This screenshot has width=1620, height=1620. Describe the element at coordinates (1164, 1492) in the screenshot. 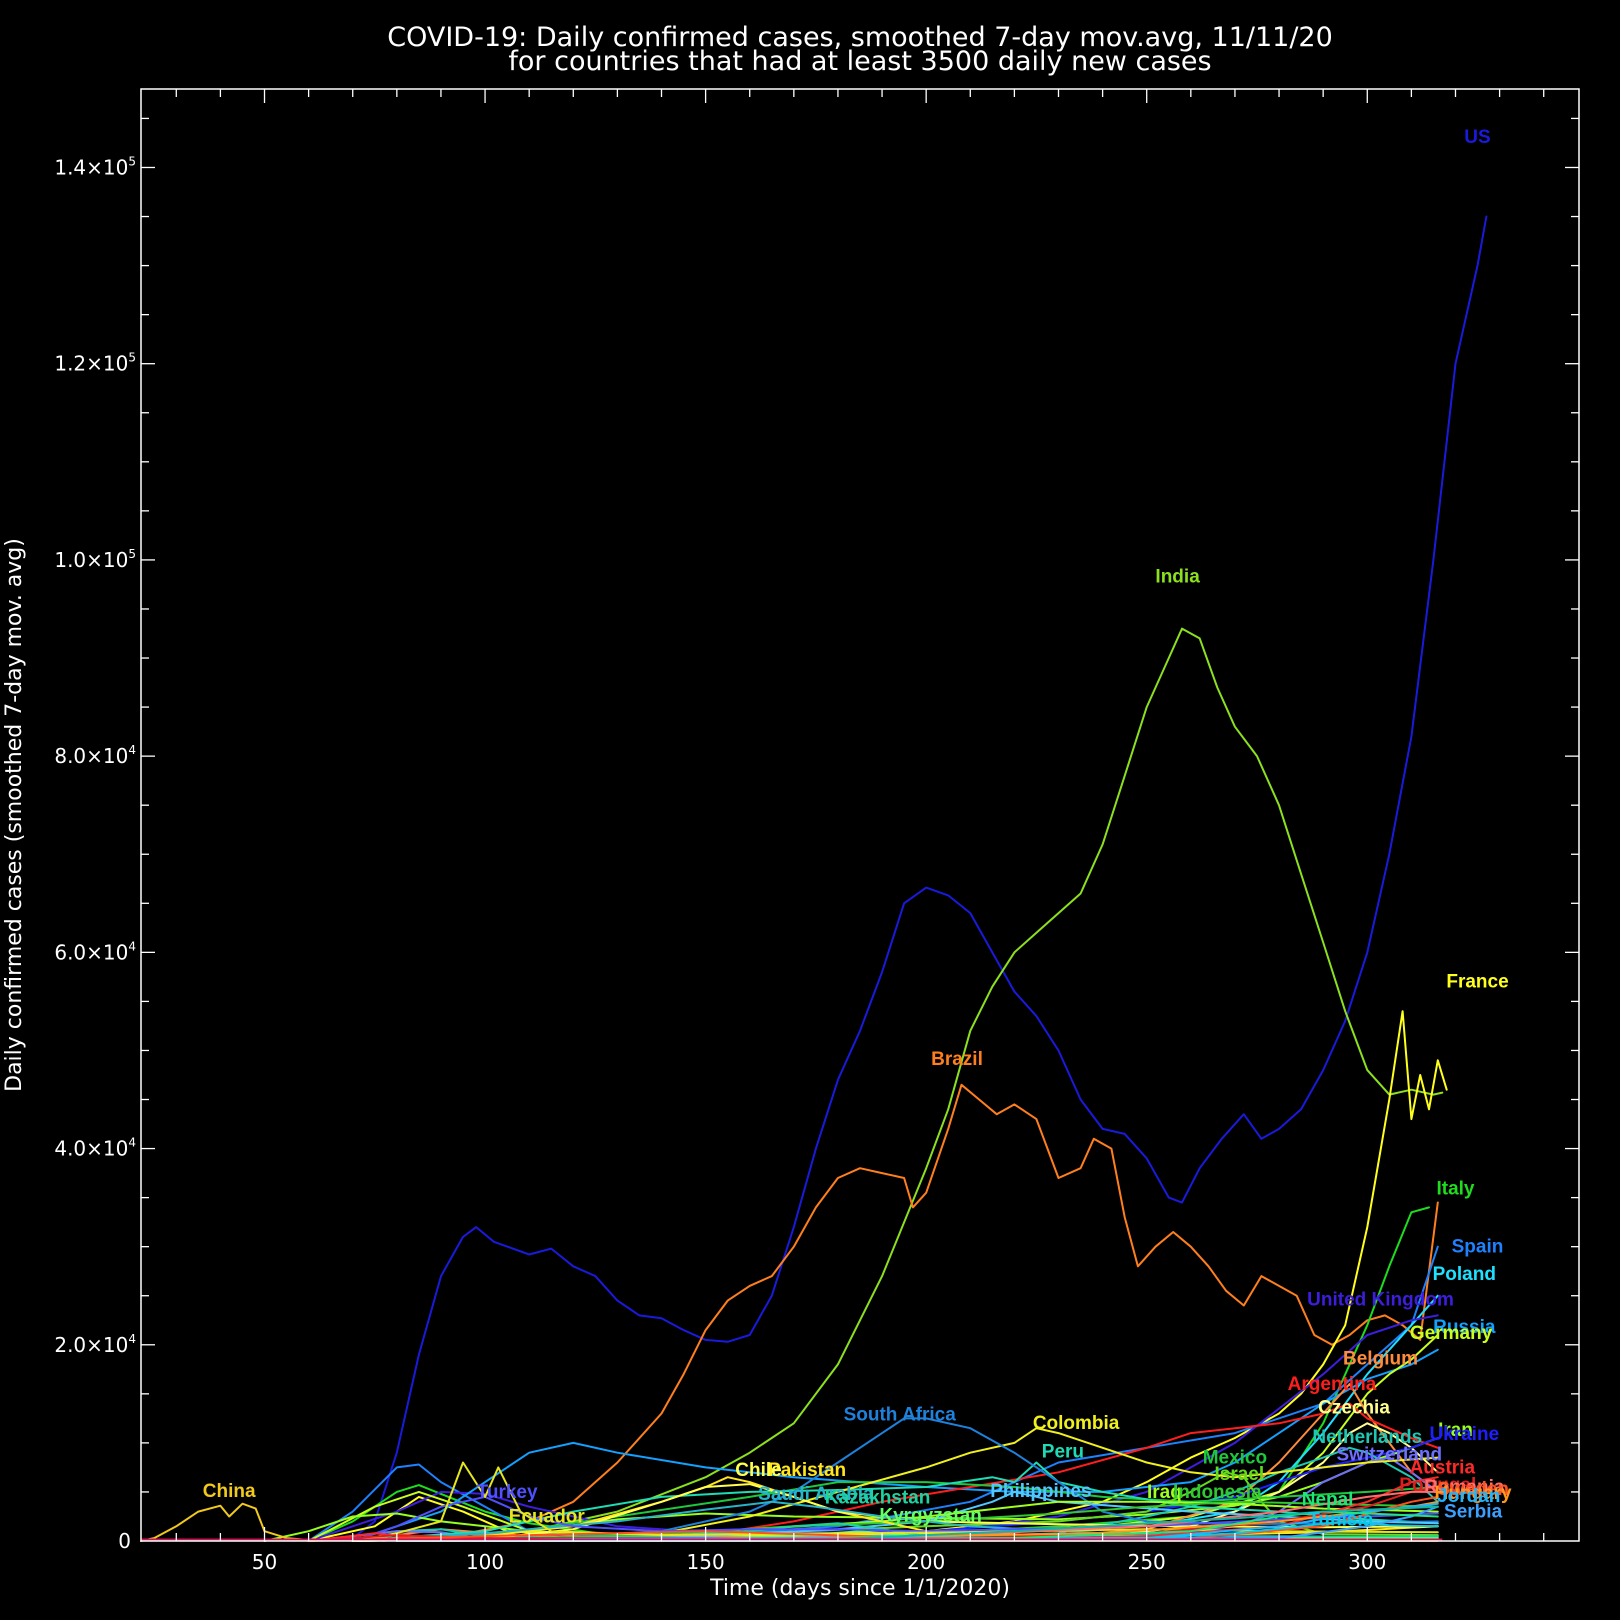

I see `series-label-iraq: Iraq` at that location.